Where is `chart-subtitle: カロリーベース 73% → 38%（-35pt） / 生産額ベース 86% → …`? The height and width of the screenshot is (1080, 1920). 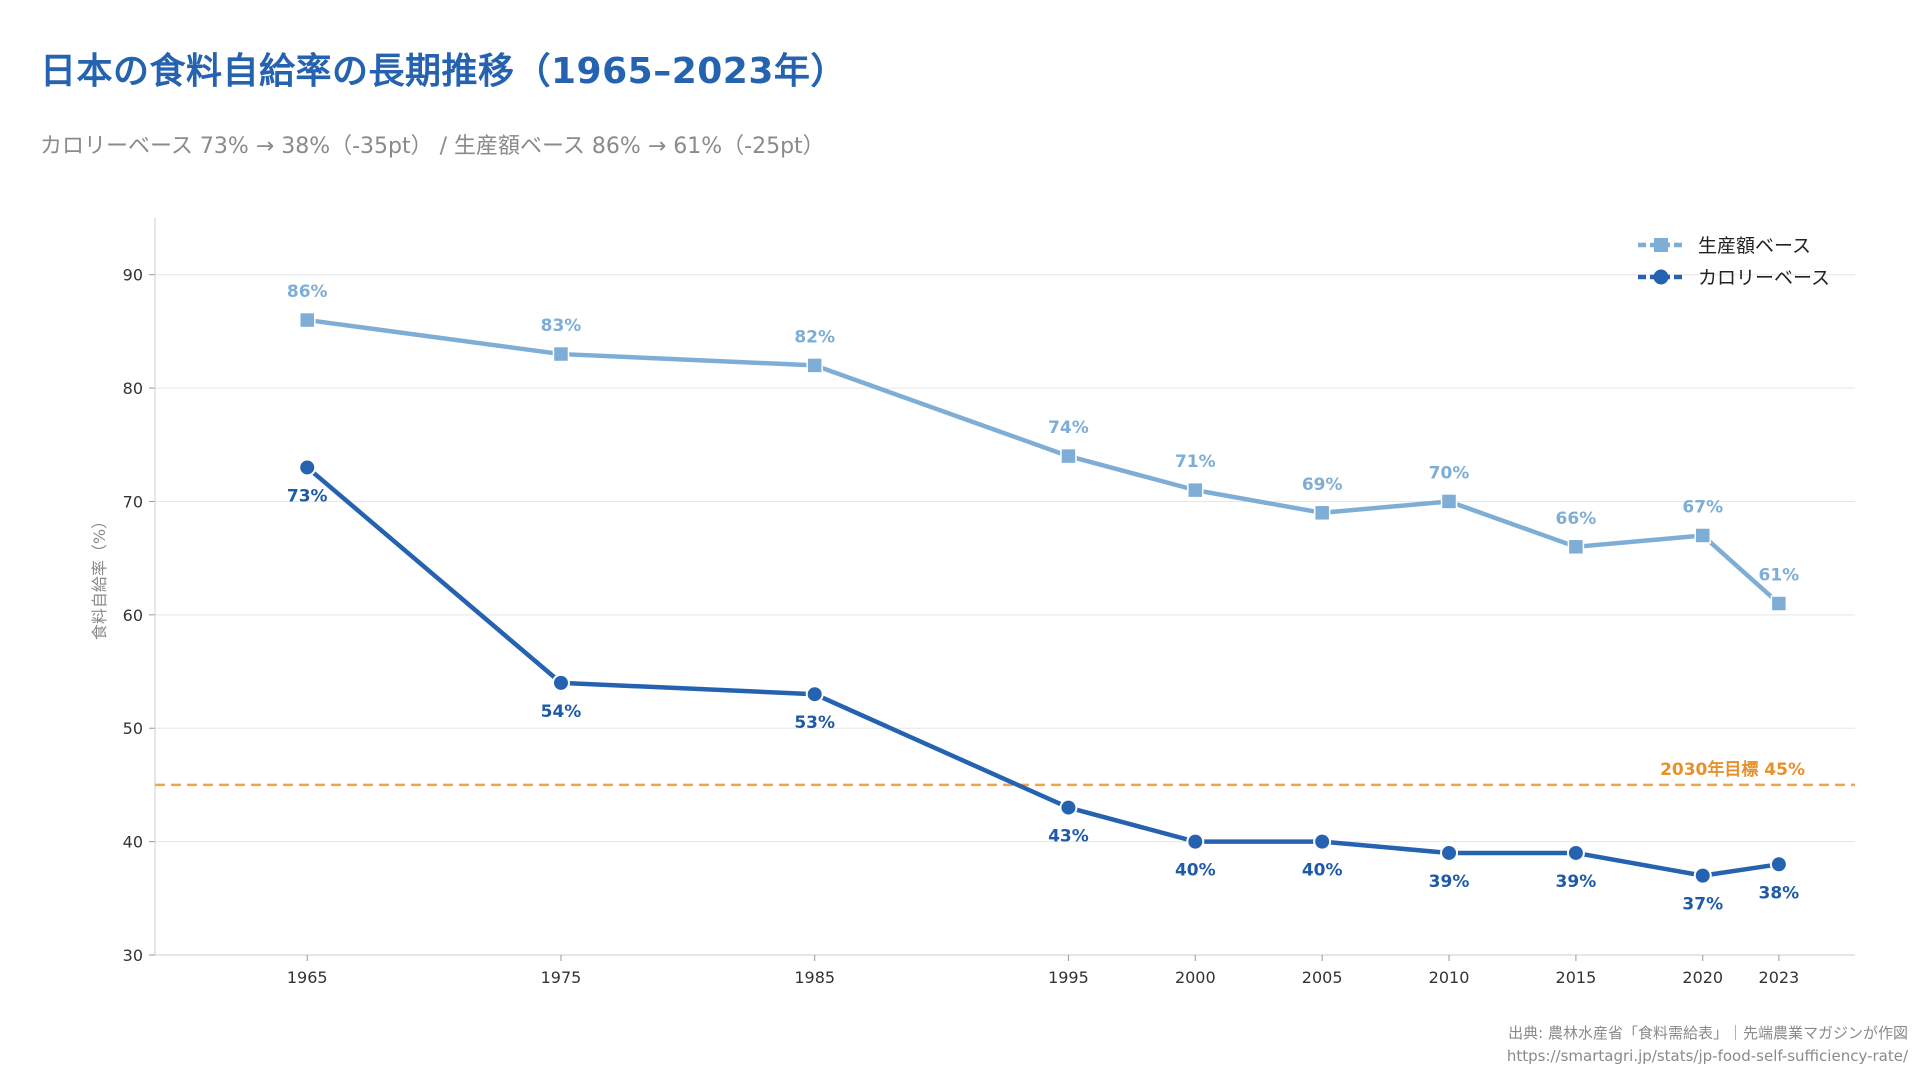 chart-subtitle: カロリーベース 73% → 38%（-35pt） / 生産額ベース 86% → … is located at coordinates (432, 146).